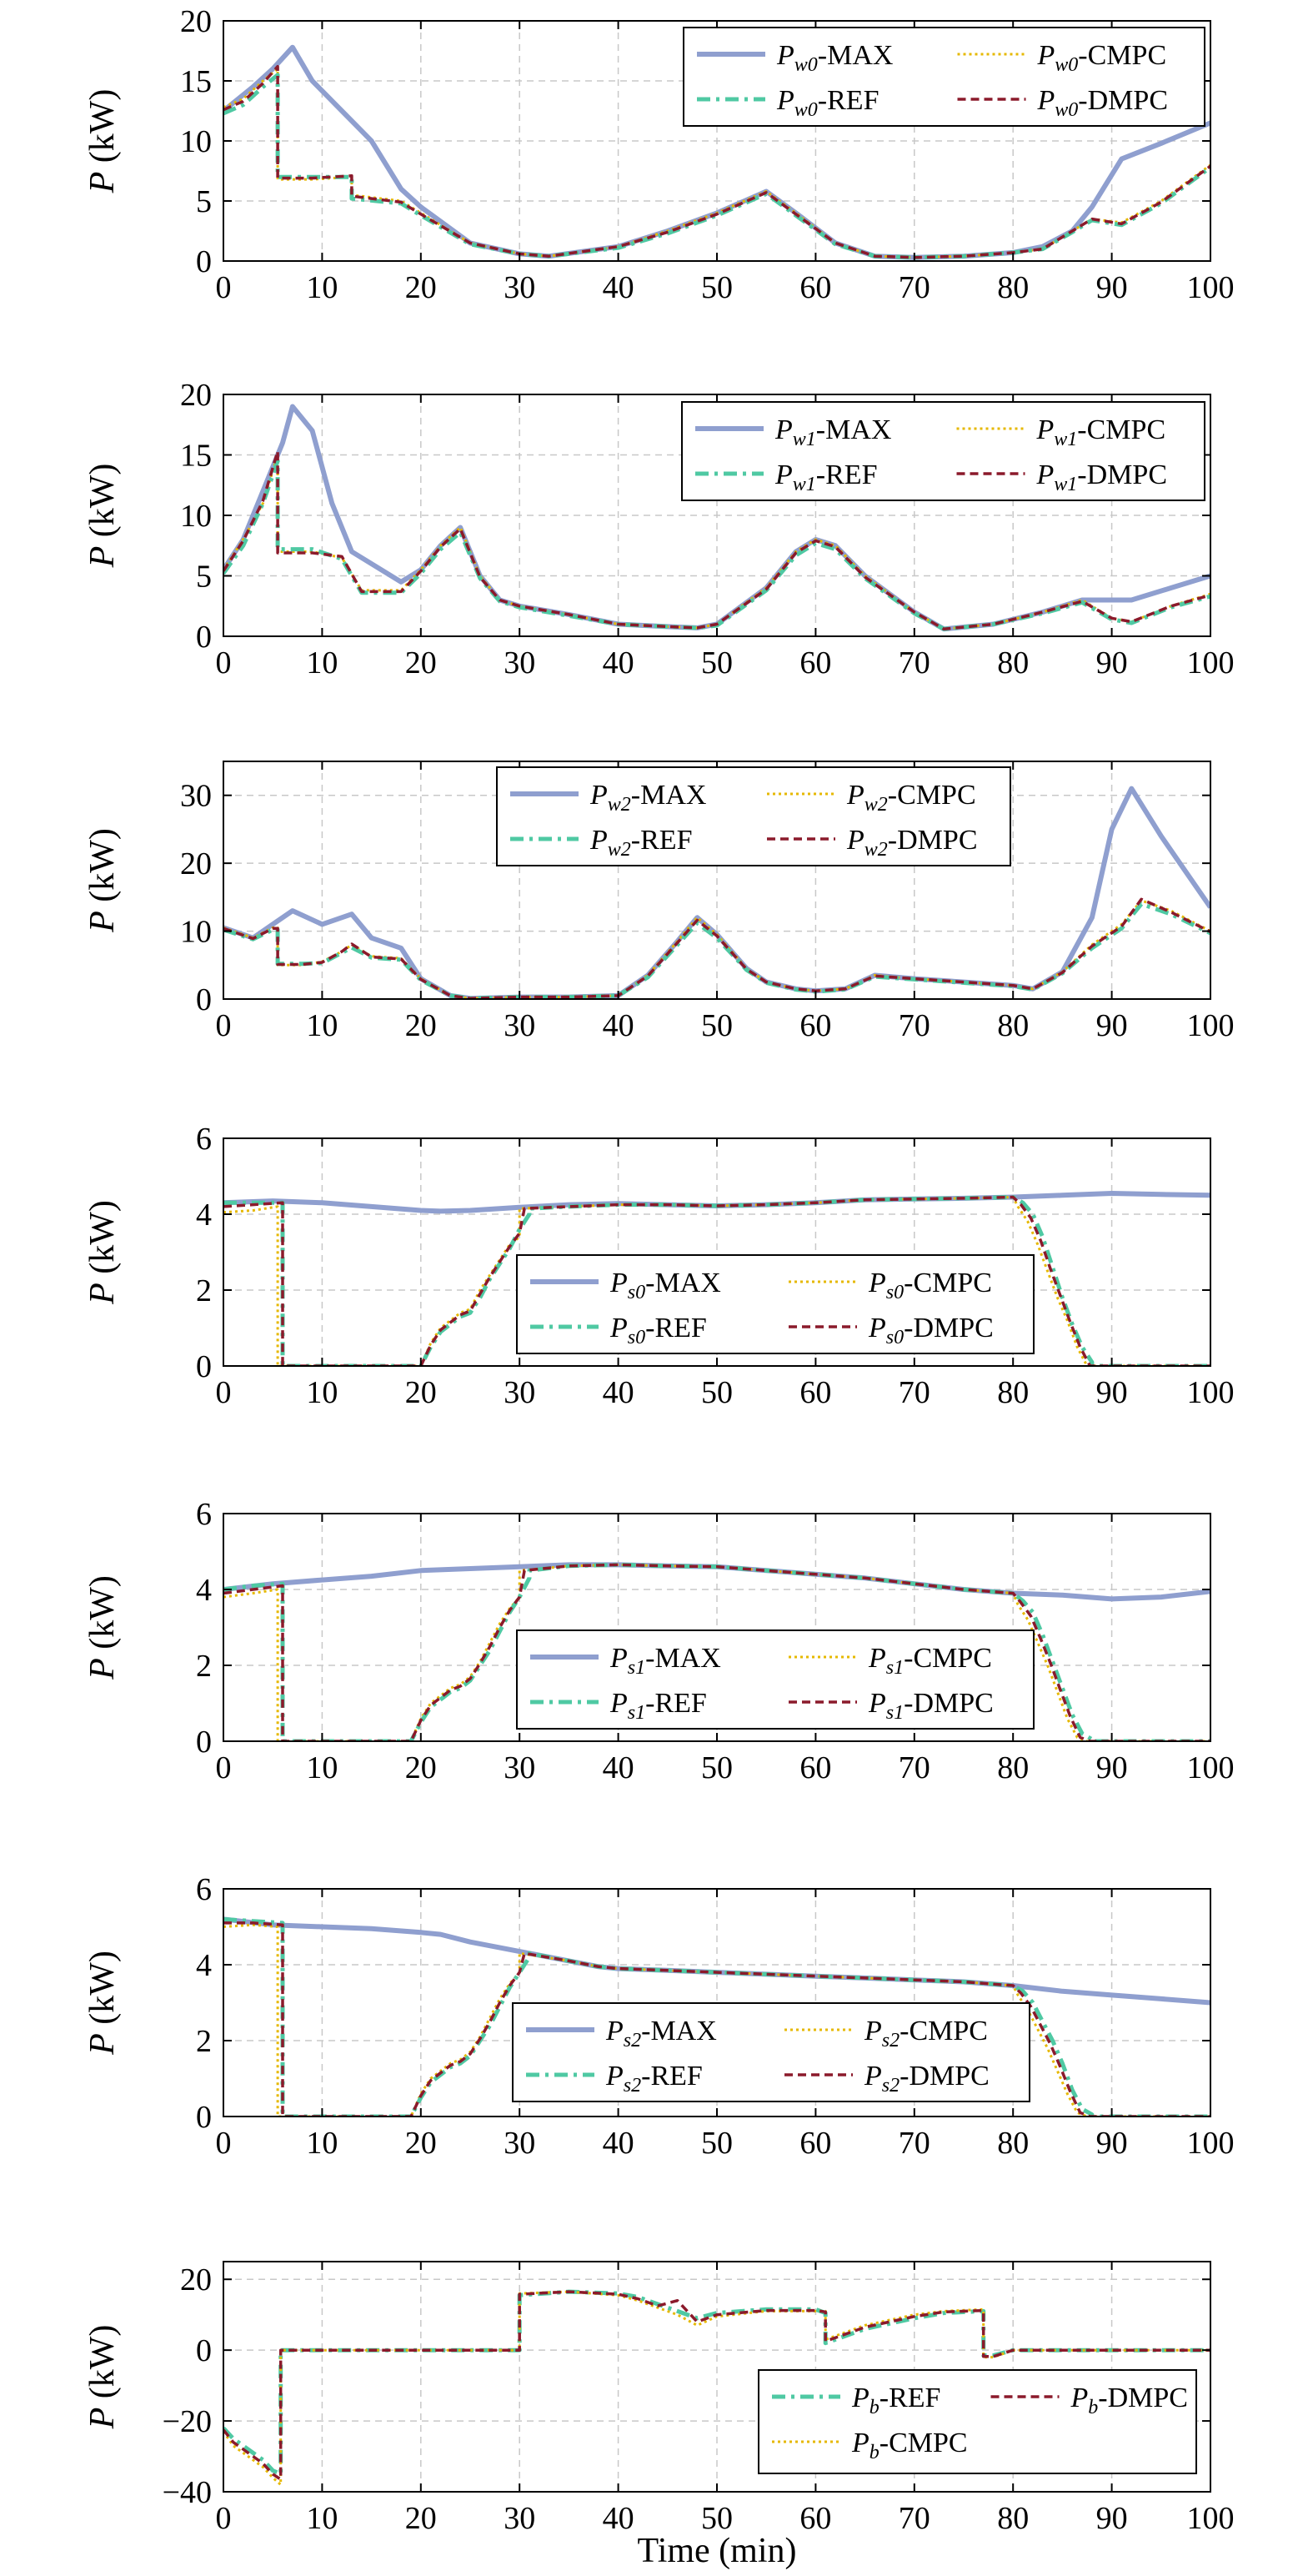  I want to click on legend-label: Pw2-REF, so click(641, 843).